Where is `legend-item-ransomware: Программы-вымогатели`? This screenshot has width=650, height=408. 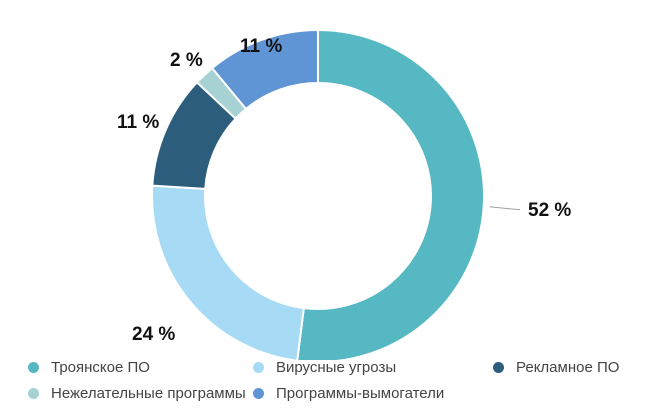 legend-item-ransomware: Программы-вымогатели is located at coordinates (373, 393).